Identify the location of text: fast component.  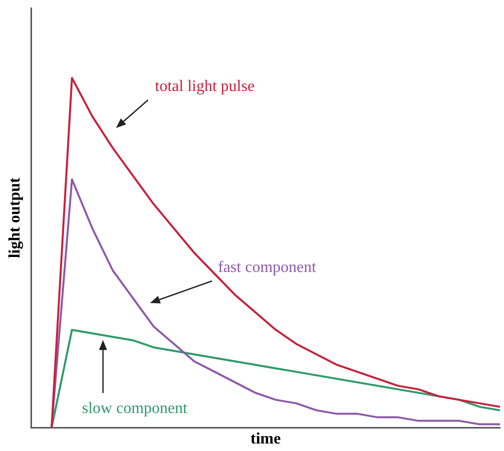
(267, 268).